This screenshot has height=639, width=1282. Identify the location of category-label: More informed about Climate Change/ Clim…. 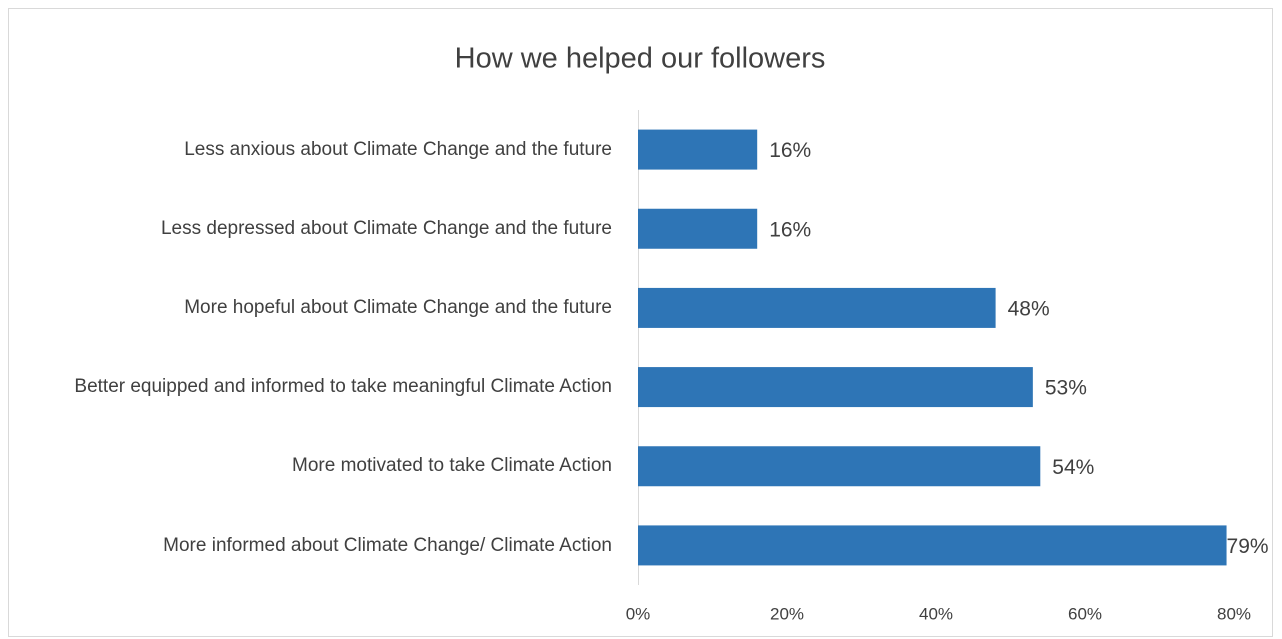
(387, 545).